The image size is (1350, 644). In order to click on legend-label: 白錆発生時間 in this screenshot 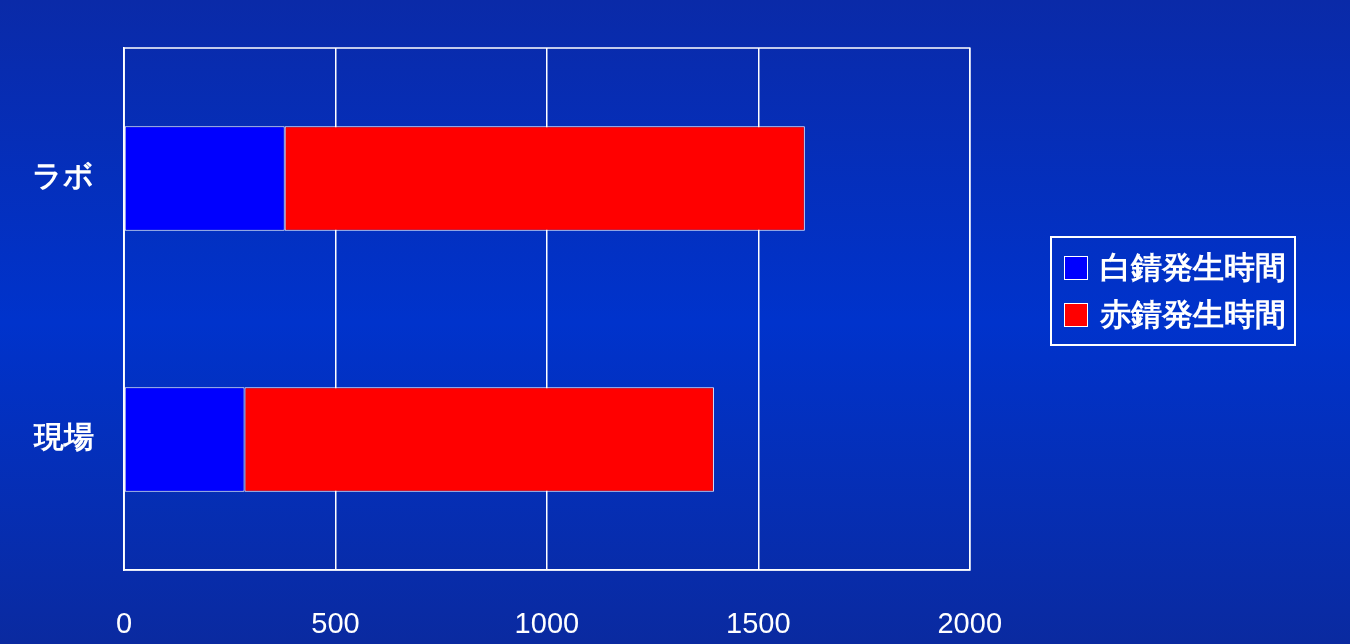, I will do `click(1193, 267)`.